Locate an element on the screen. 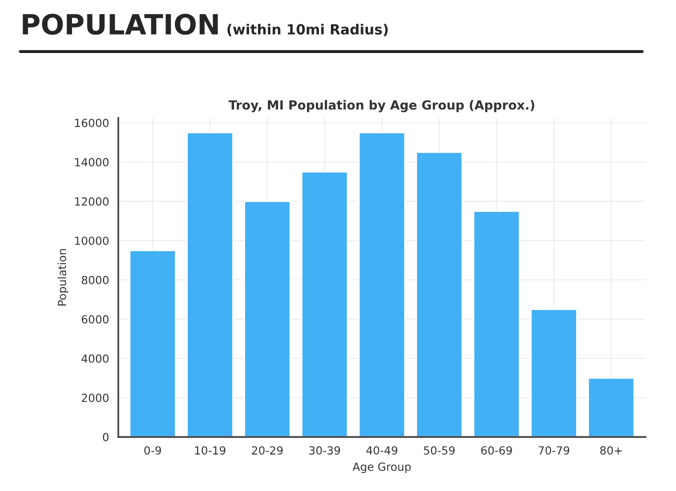  x-axis-title: Age Group is located at coordinates (381, 468).